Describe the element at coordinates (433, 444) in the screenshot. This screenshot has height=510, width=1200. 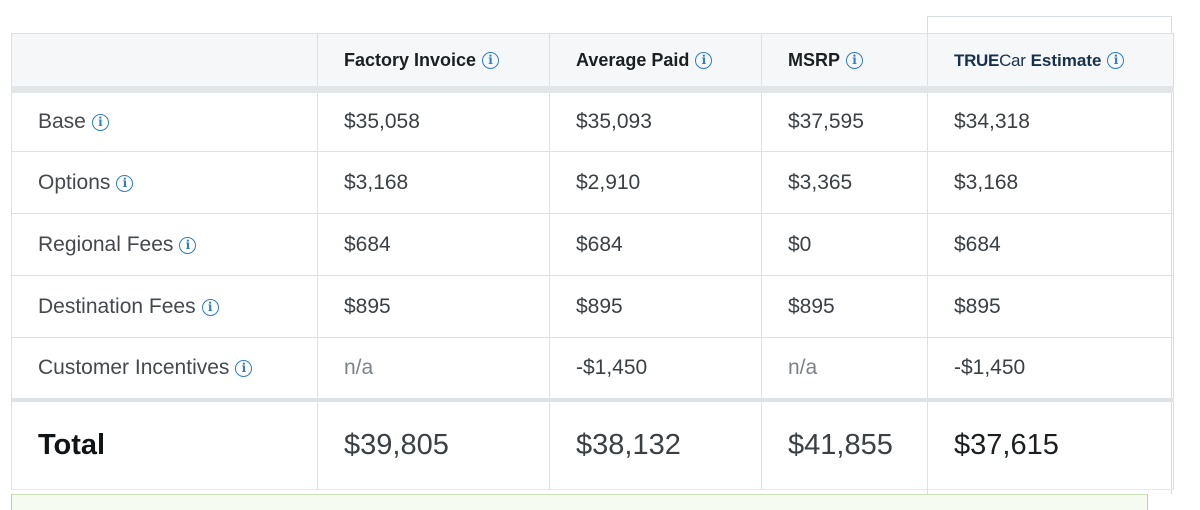
I see `total-cell: $39,805` at that location.